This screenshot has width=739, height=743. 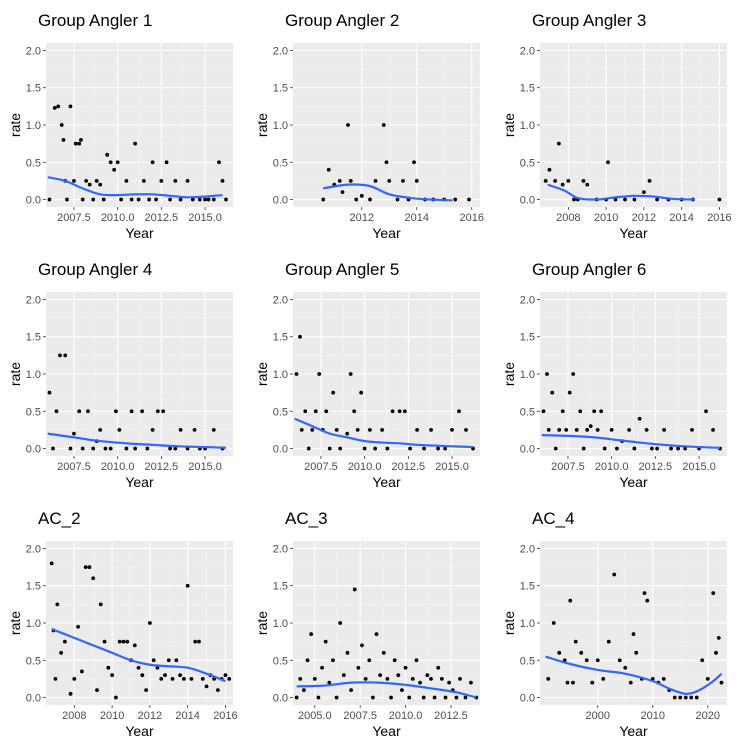 I want to click on x-tick-label: 2007.5, so click(x=568, y=467).